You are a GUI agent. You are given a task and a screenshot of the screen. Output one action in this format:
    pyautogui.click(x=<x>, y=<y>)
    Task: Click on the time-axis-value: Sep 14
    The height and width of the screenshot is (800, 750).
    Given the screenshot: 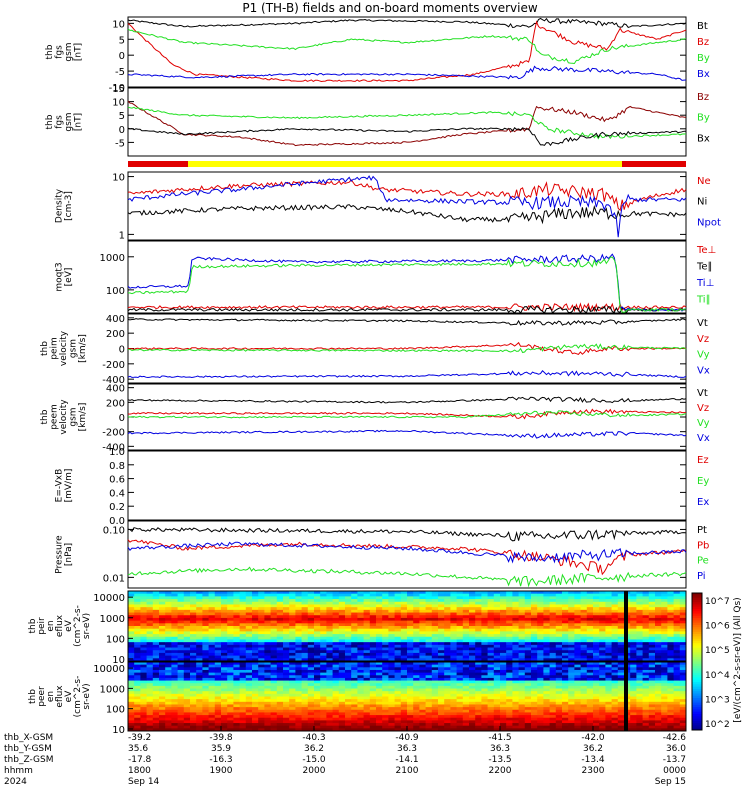 What is the action you would take?
    pyautogui.click(x=144, y=782)
    